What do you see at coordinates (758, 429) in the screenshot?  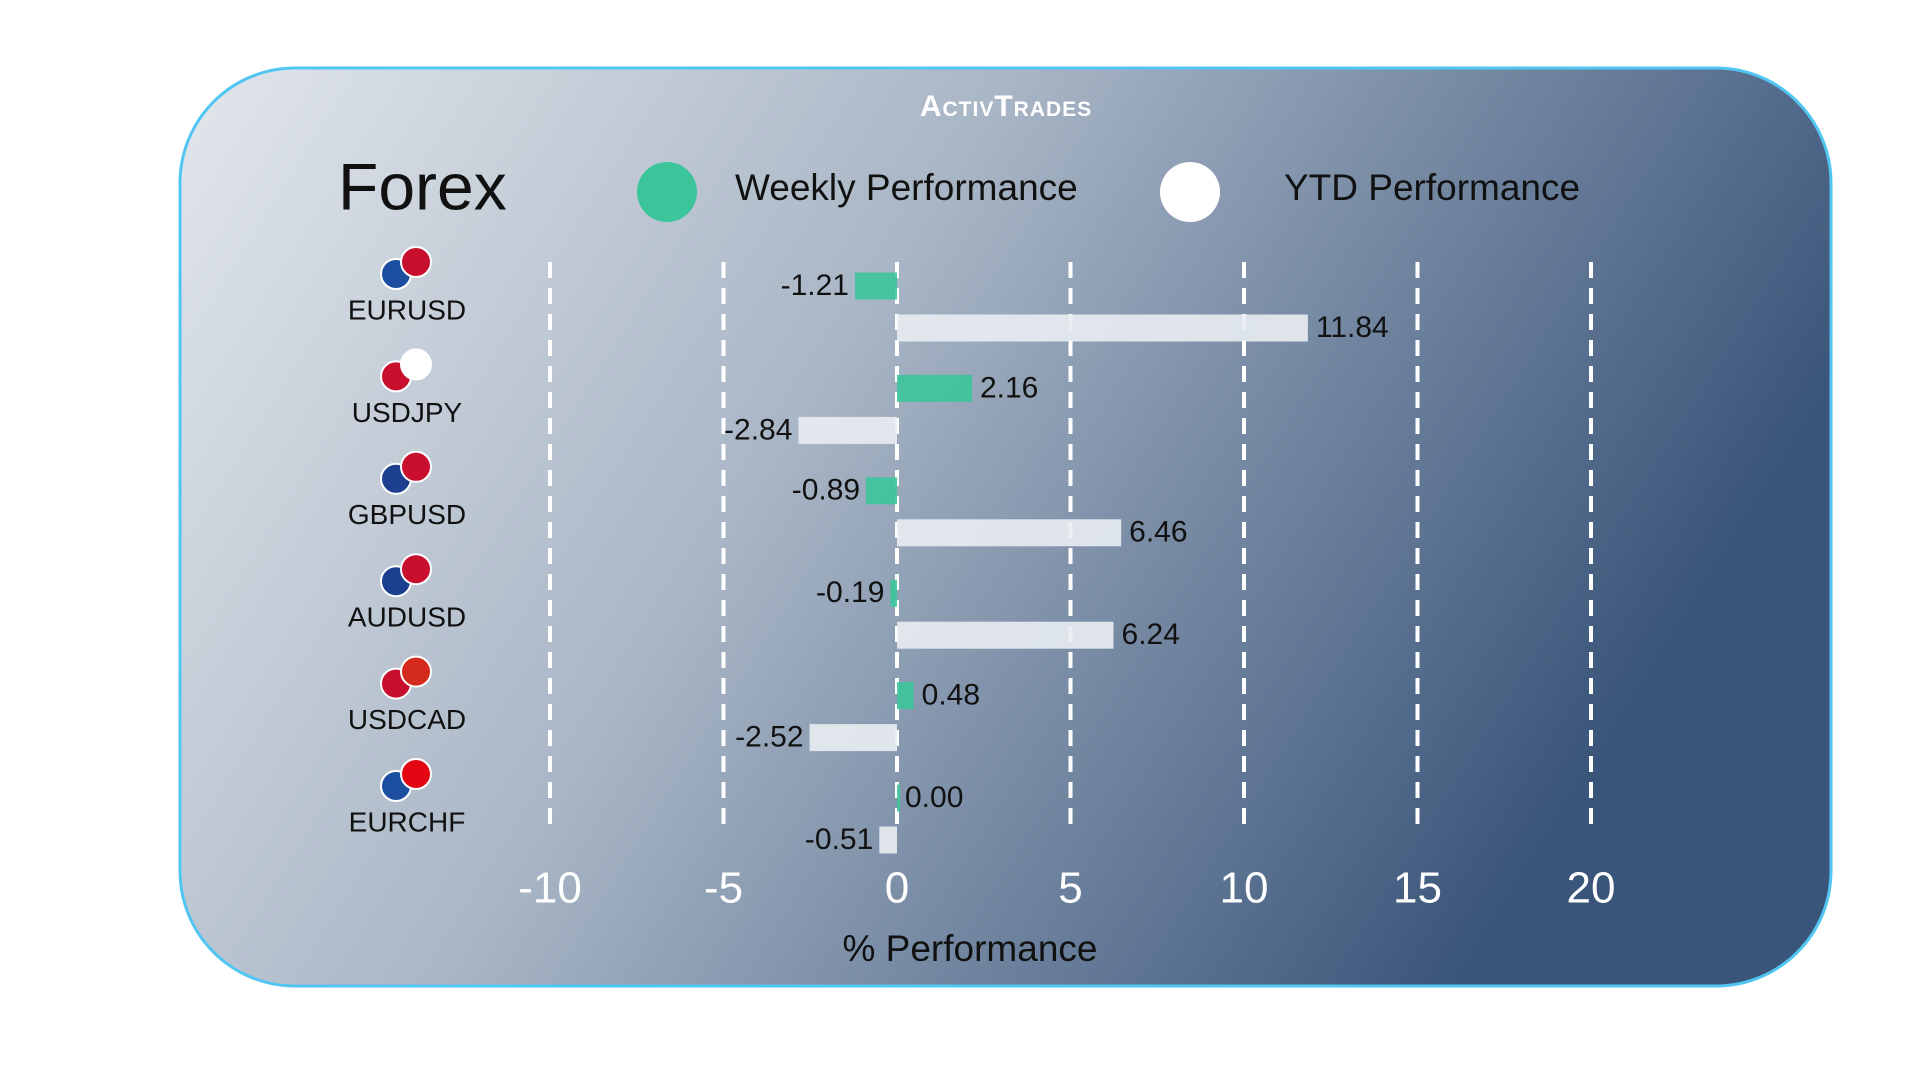 I see `value-label: -2.84` at bounding box center [758, 429].